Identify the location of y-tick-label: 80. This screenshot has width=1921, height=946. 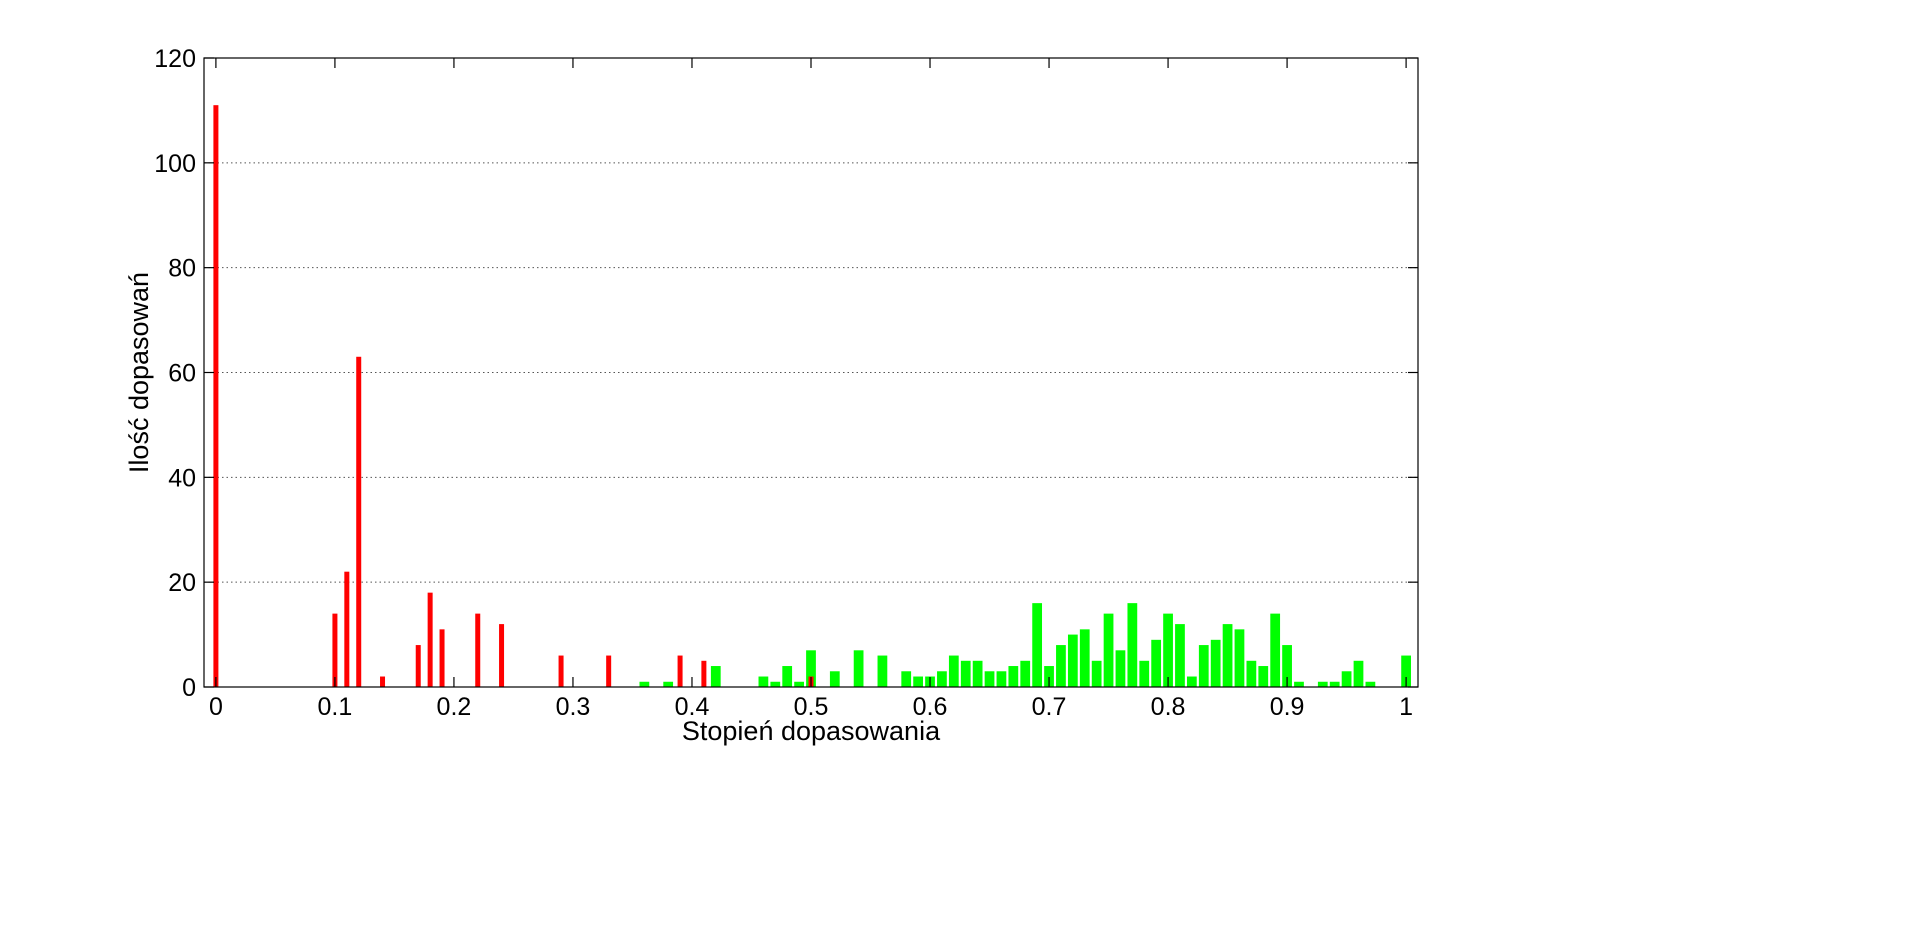
(182, 269).